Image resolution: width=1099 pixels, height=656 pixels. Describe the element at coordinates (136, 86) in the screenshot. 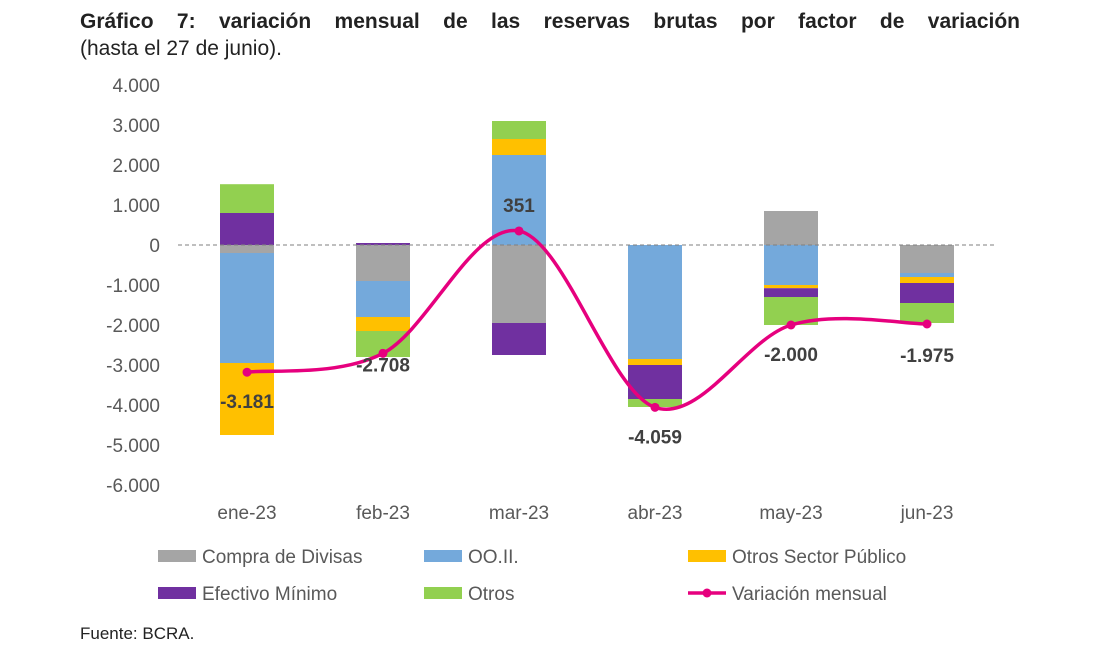

I see `y-tick-label: 4.000` at that location.